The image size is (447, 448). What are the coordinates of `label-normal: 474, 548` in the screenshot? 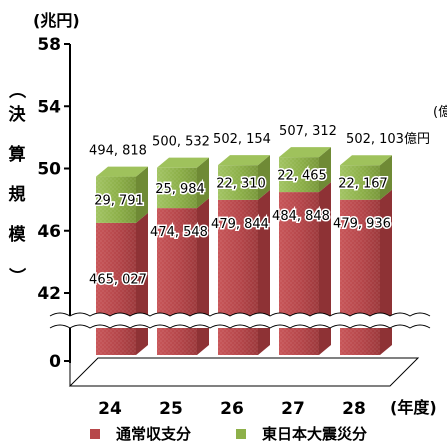 It's located at (179, 232).